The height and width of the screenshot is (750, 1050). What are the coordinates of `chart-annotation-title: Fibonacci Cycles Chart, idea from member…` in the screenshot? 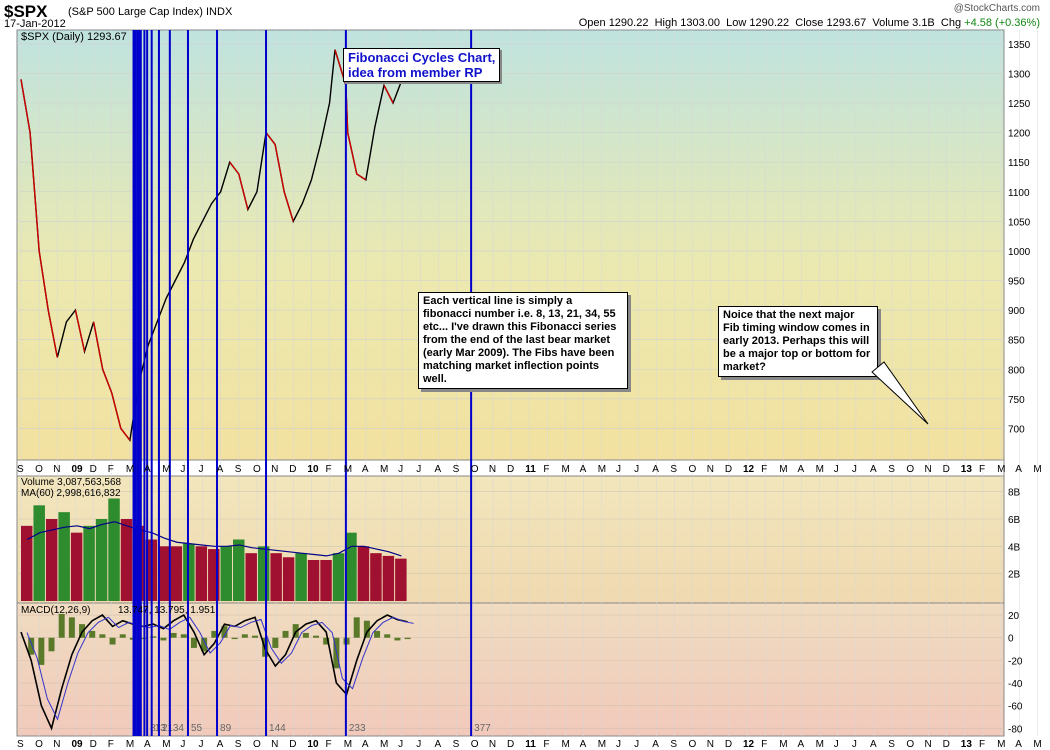 It's located at (422, 65).